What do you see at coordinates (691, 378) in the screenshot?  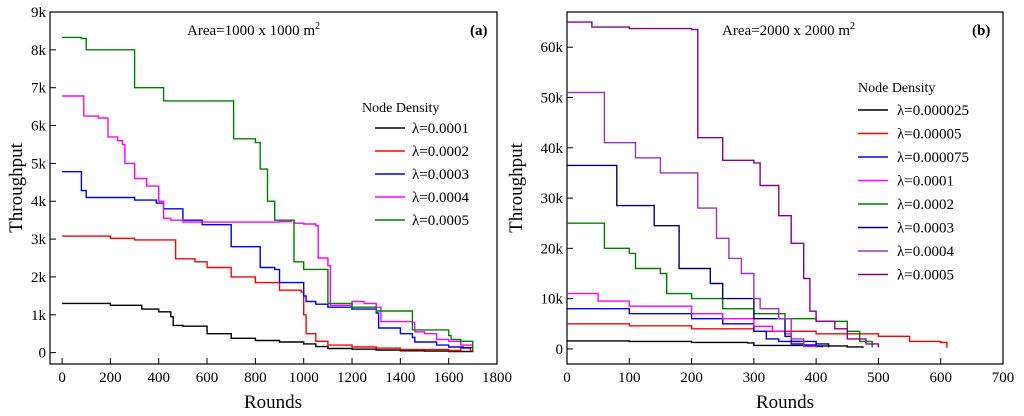 I see `x-tick-label-b-2: 200` at bounding box center [691, 378].